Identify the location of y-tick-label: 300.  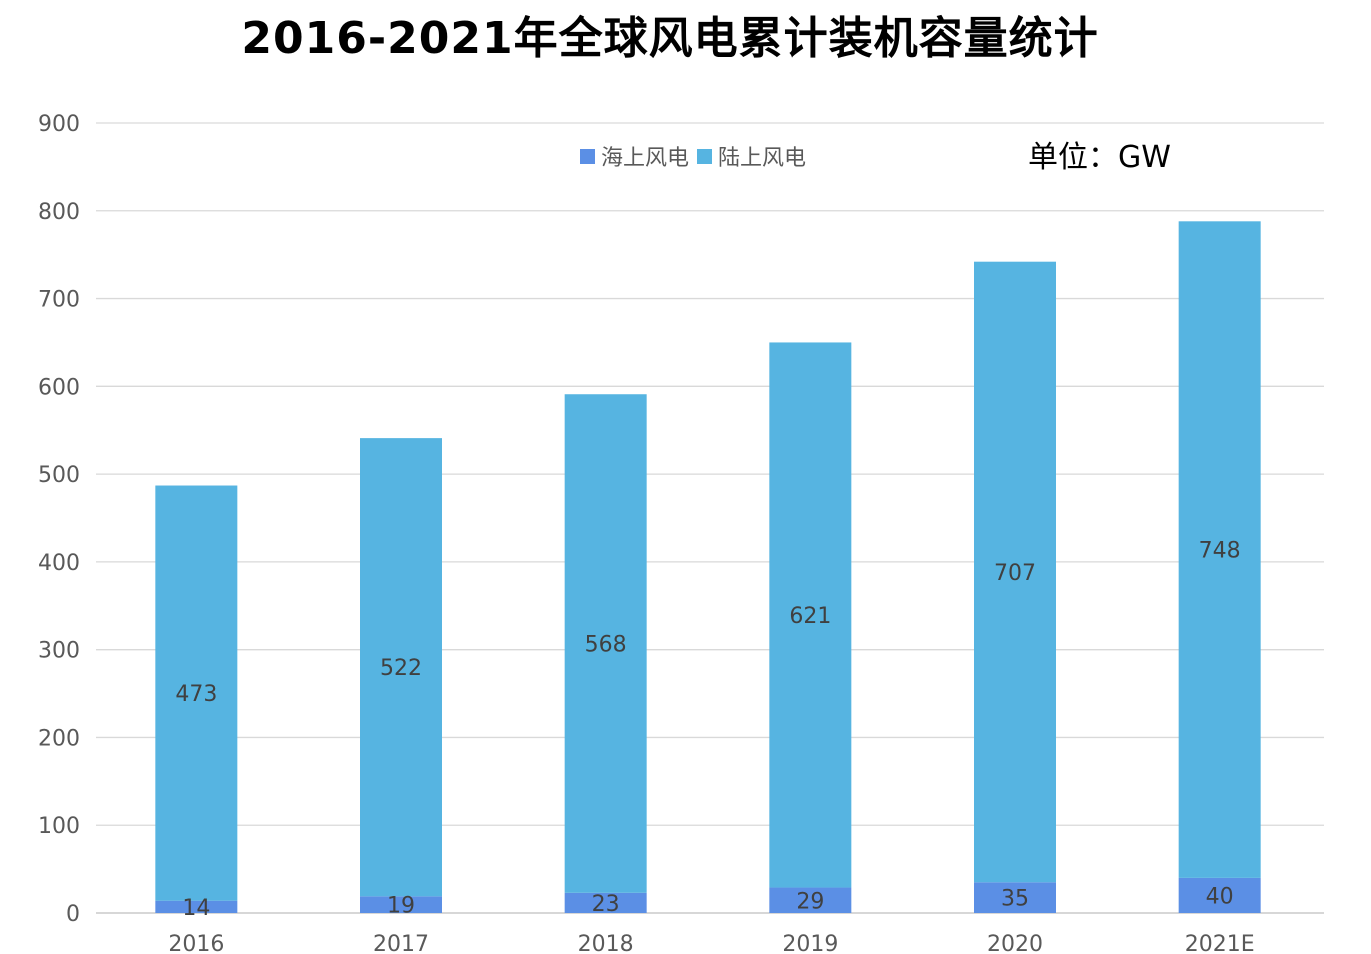
(59, 651).